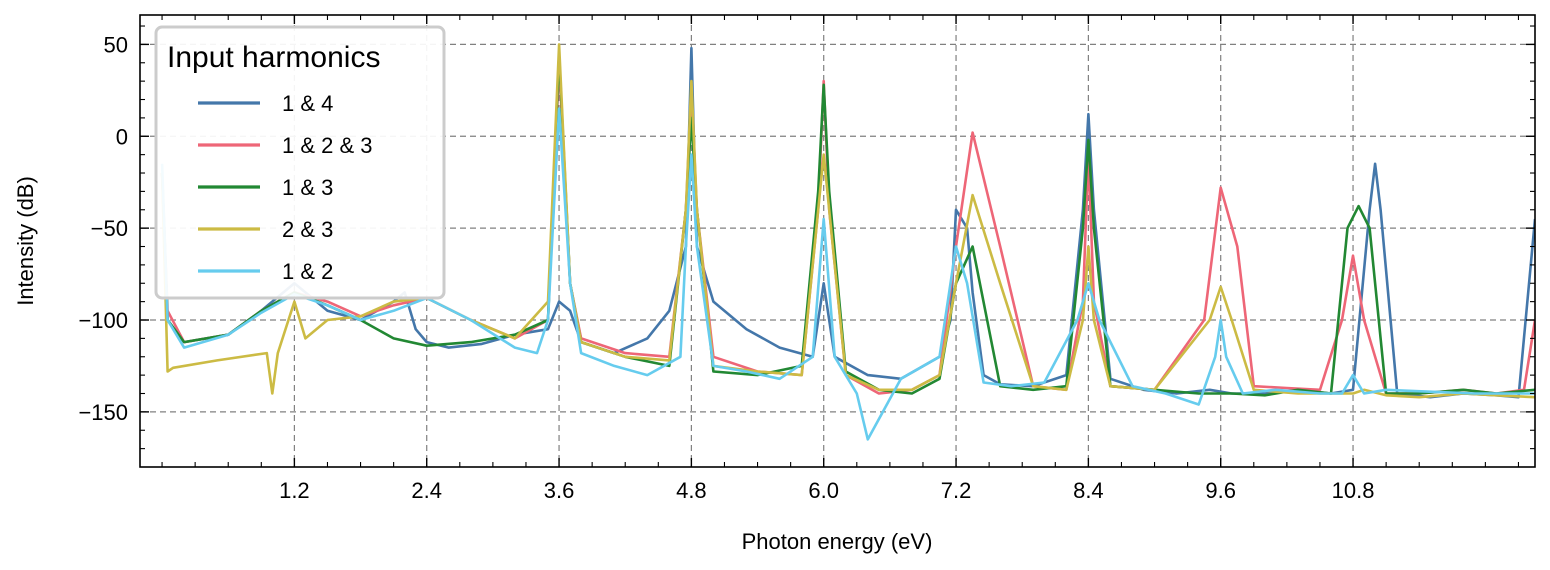  Describe the element at coordinates (307, 103) in the screenshot. I see `legend-label-1: 1 & 4` at that location.